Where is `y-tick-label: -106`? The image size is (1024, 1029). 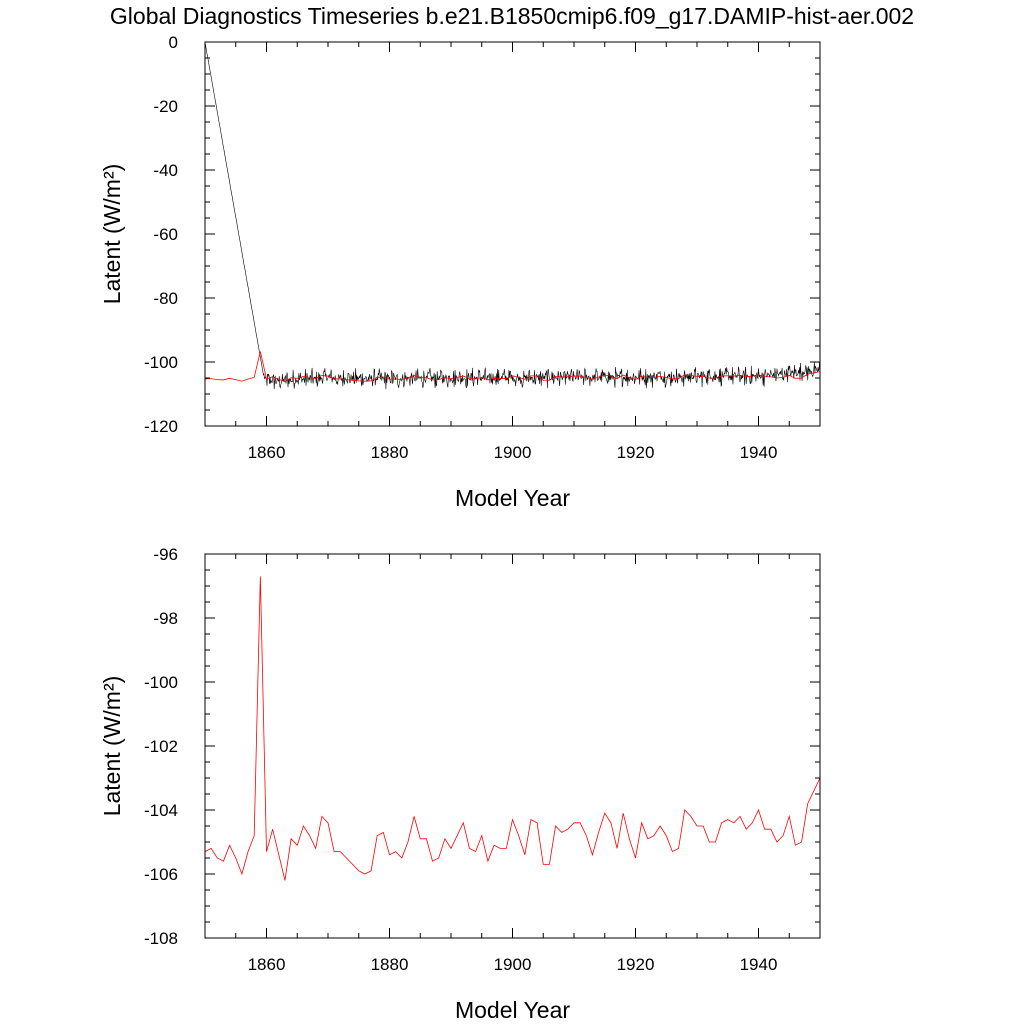
y-tick-label: -106 is located at coordinates (161, 874).